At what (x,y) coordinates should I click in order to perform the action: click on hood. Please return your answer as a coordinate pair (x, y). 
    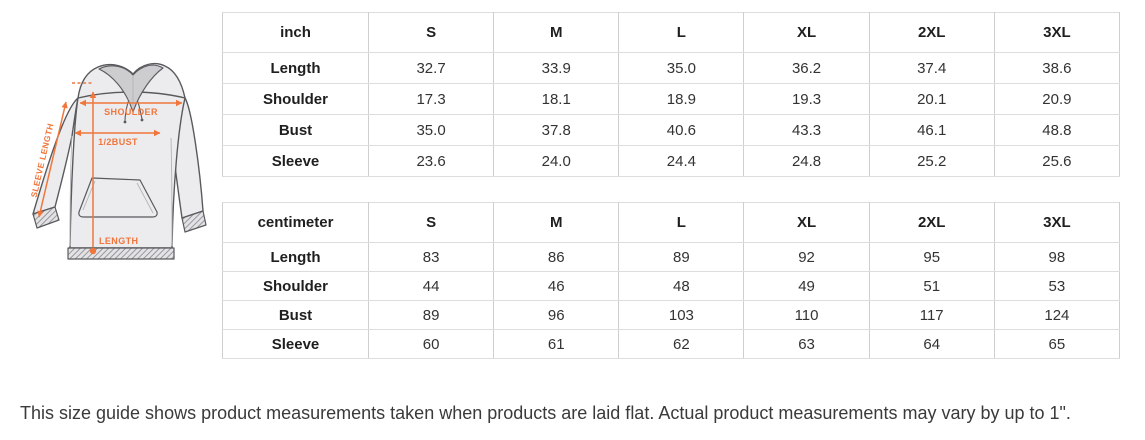
    Looking at the image, I should click on (131, 93).